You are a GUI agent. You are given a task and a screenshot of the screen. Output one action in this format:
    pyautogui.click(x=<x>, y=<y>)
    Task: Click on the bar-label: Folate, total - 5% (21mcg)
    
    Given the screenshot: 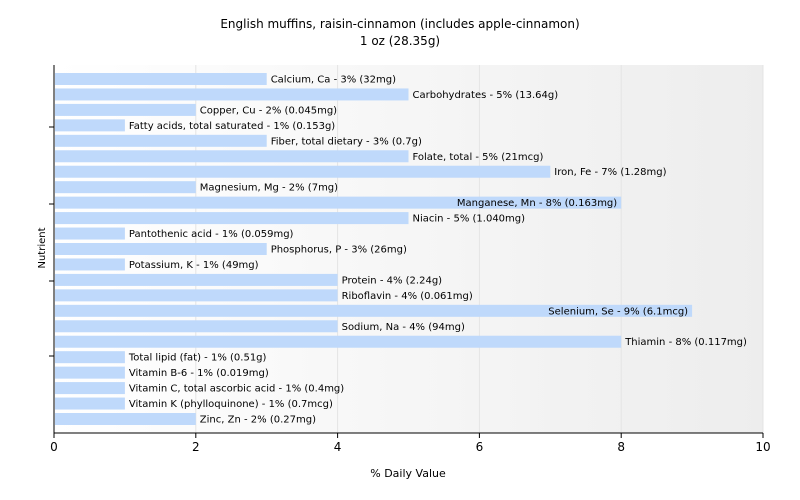 What is the action you would take?
    pyautogui.click(x=478, y=157)
    